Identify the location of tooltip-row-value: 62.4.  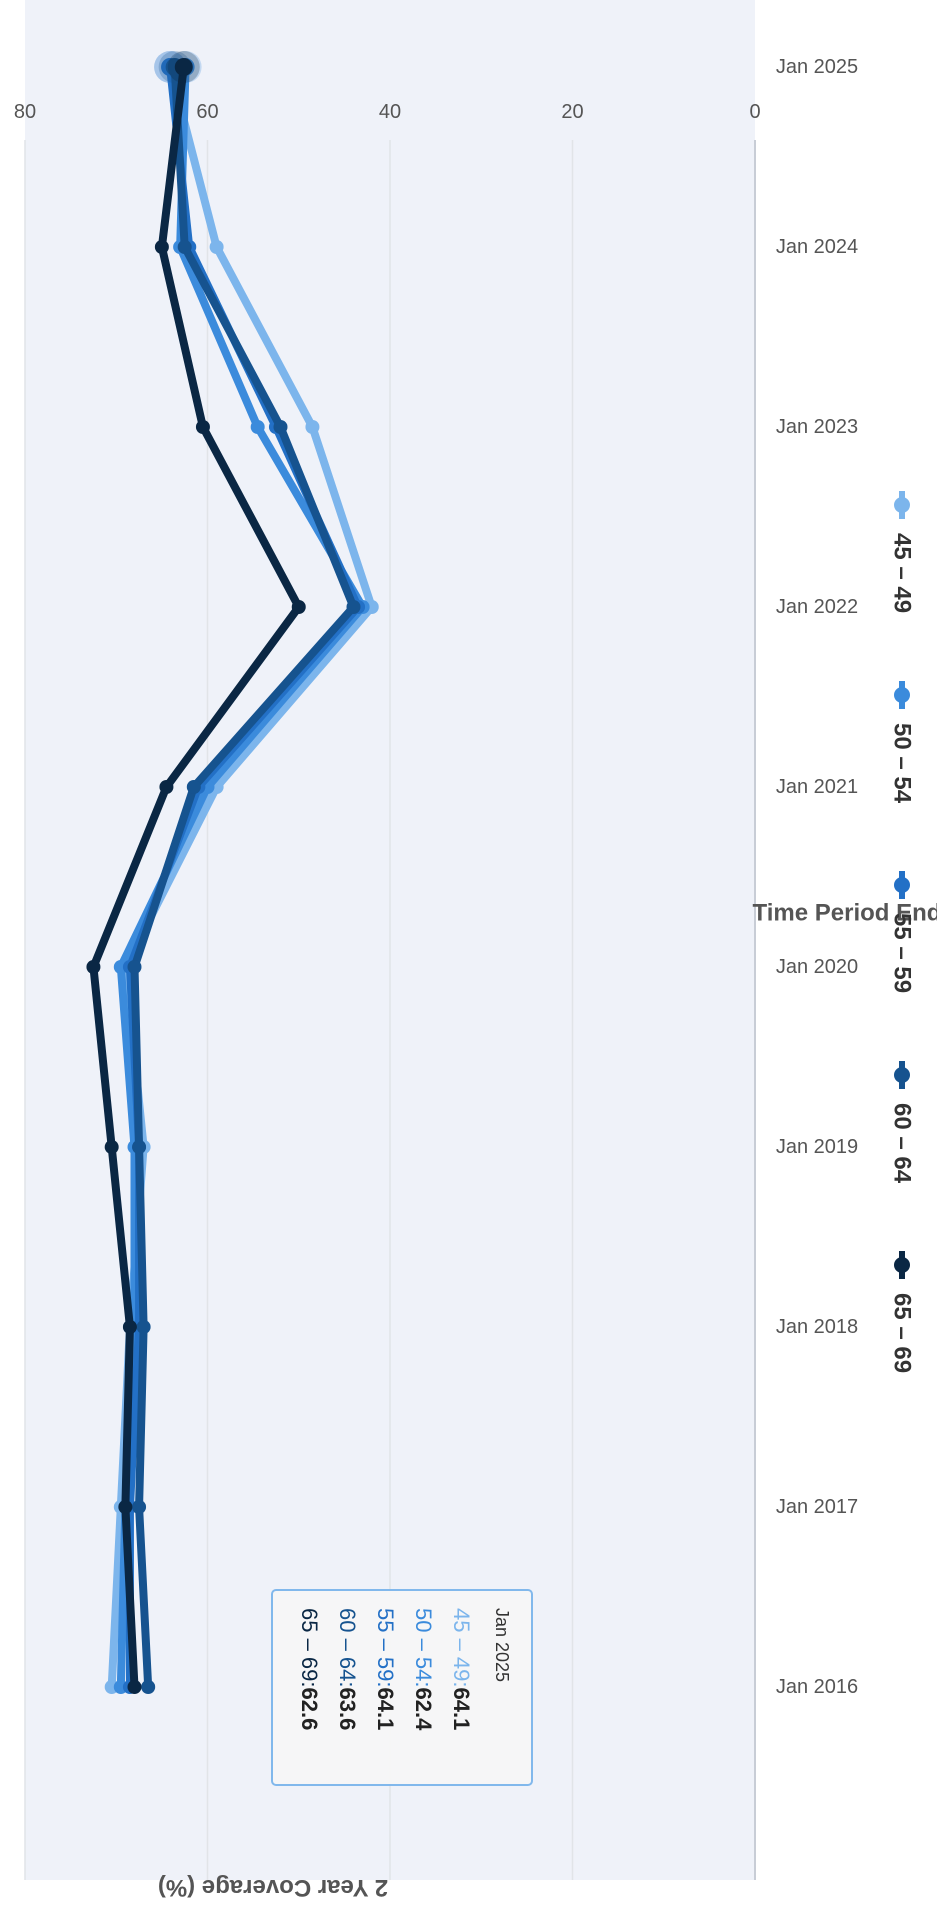
(424, 1710).